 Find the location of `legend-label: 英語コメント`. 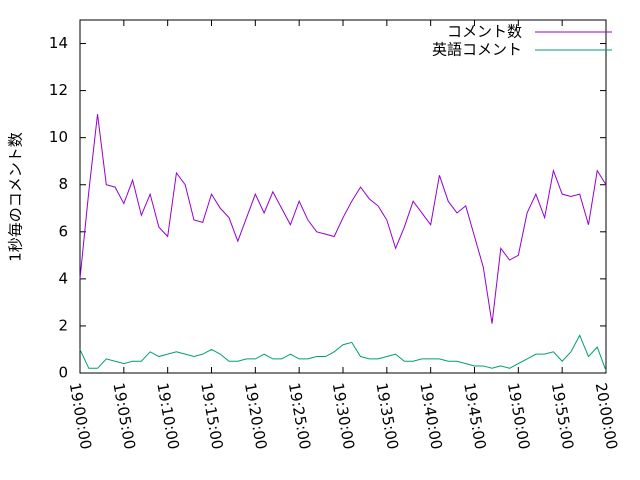

legend-label: 英語コメント is located at coordinates (477, 50).